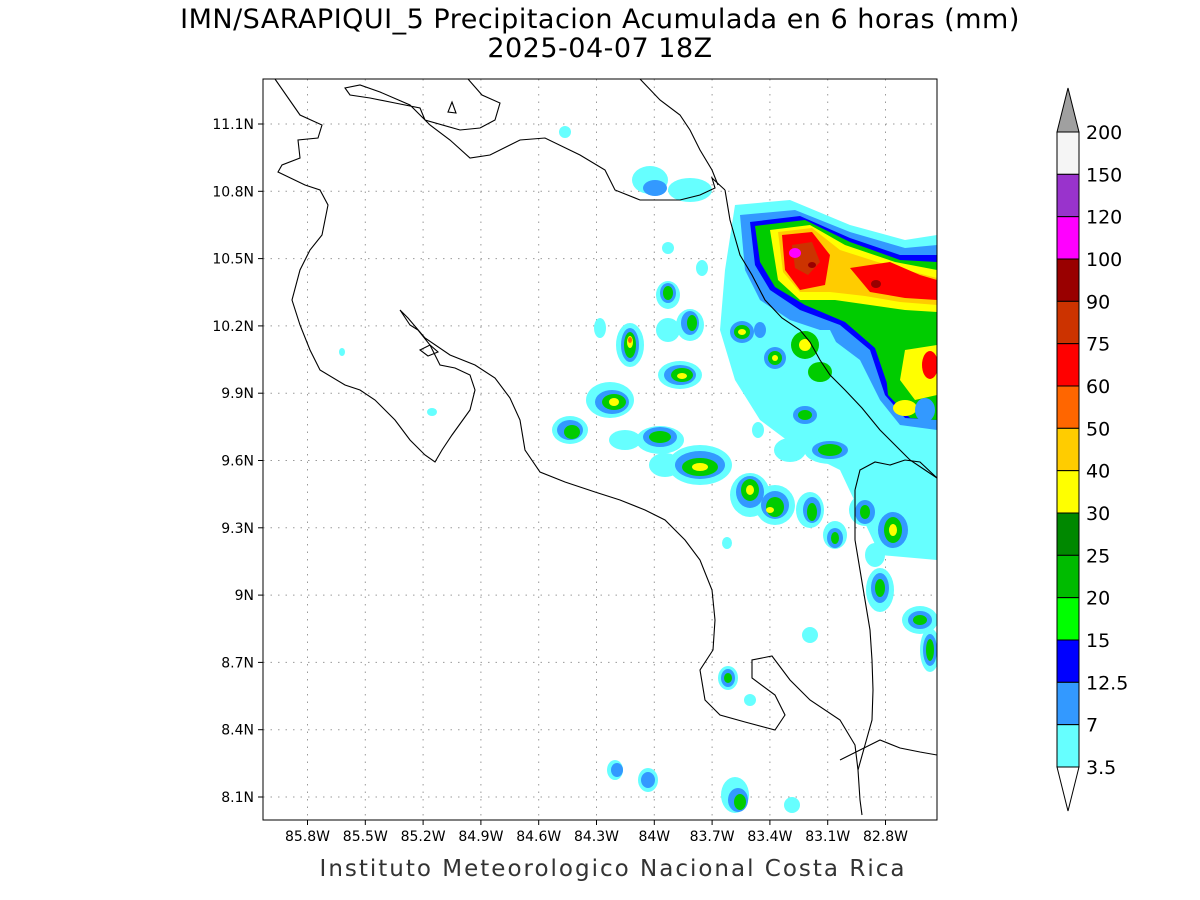 This screenshot has height=900, width=1200. I want to click on lat-tick-label: 11.1N, so click(233, 125).